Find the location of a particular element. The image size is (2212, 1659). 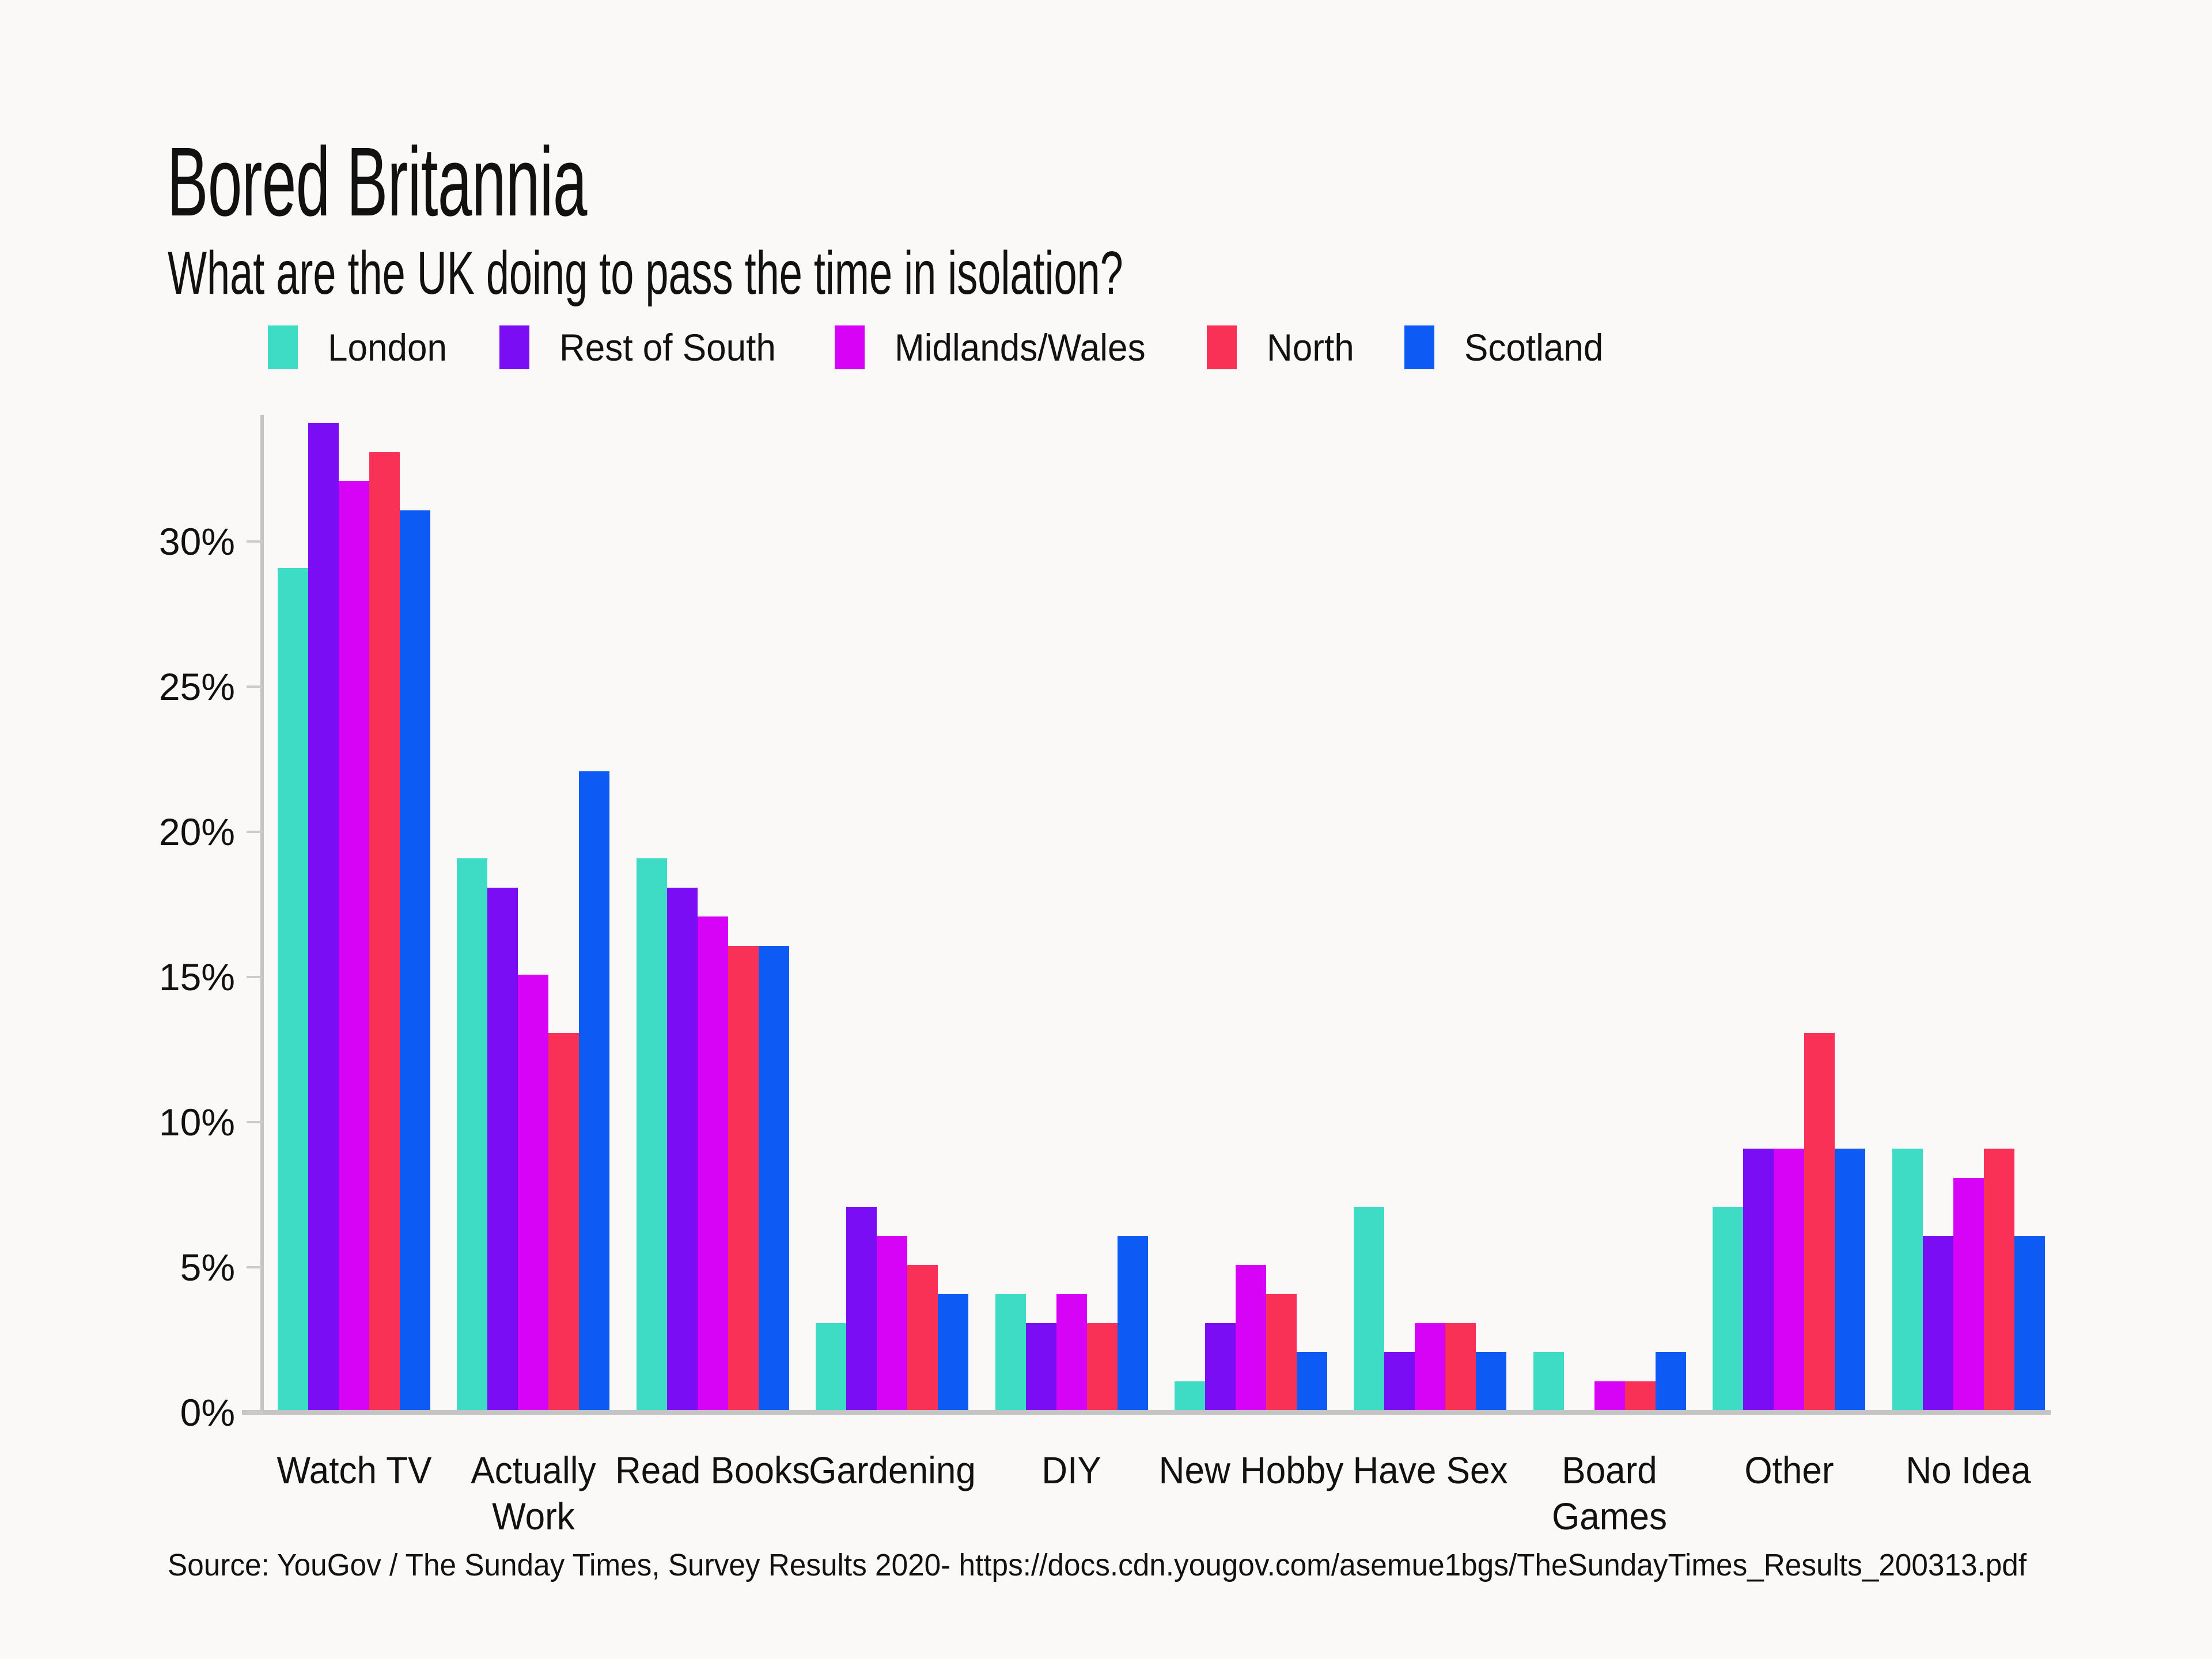

bar-group-other is located at coordinates (1789, 1221).